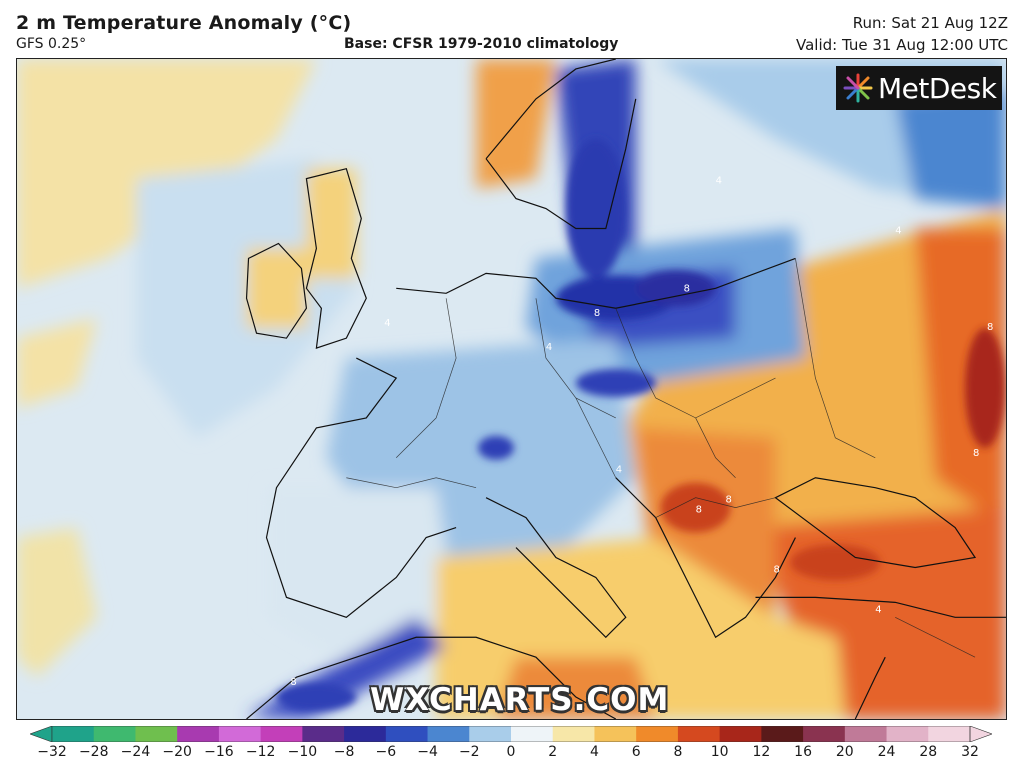 Image resolution: width=1024 pixels, height=784 pixels. I want to click on metdesk-logo: MetDesk, so click(919, 88).